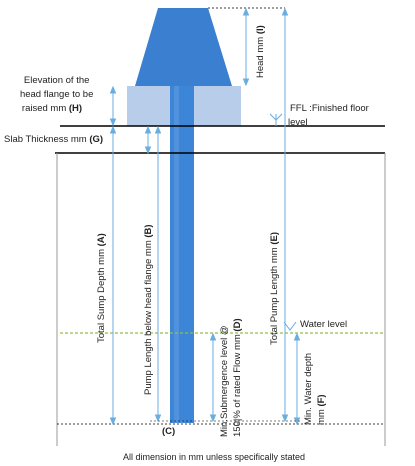 The height and width of the screenshot is (466, 415). Describe the element at coordinates (148, 316) in the screenshot. I see `pump-below-flange-text: Pump Length below head flange mm` at that location.